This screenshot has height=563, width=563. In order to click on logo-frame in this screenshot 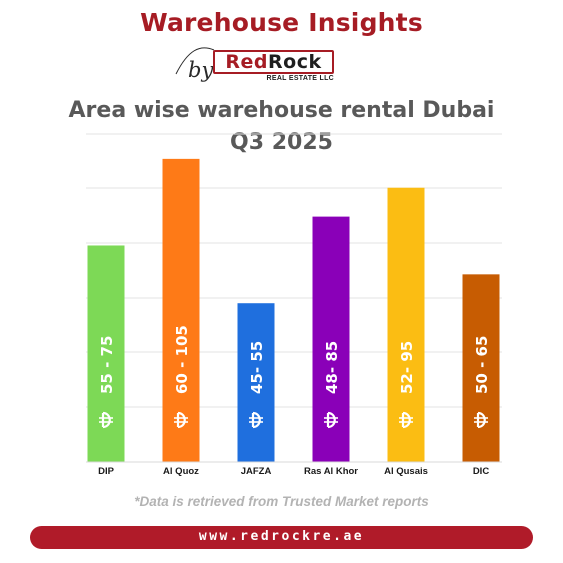, I will do `click(273, 62)`.